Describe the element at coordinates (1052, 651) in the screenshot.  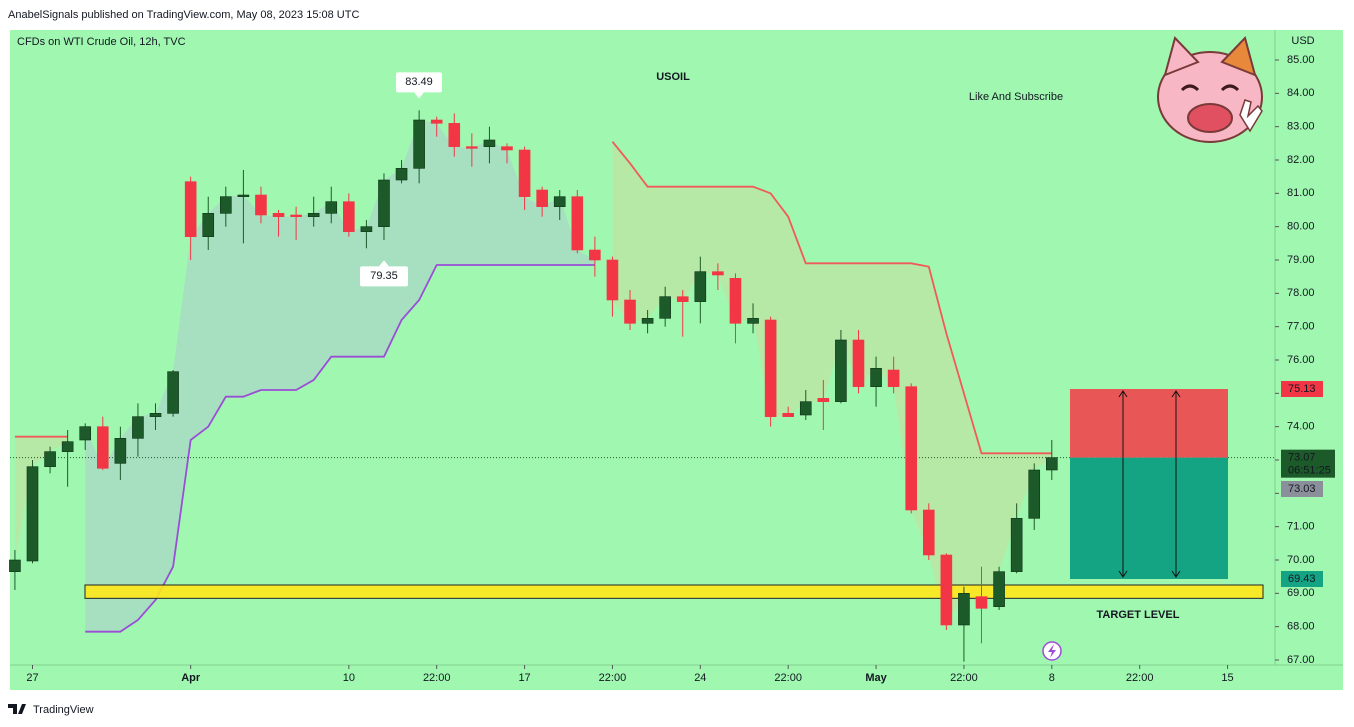
I see `lightning-icon` at that location.